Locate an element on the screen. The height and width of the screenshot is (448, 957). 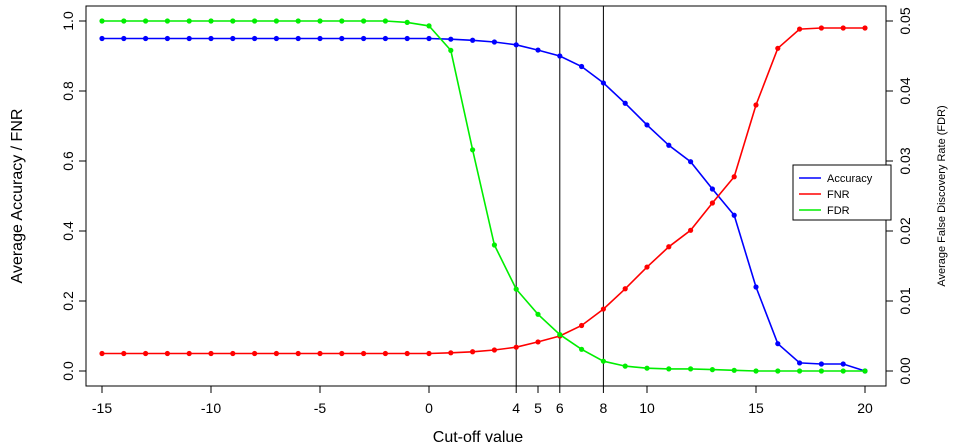
x-axis: -15 -10 -5 0 4 5 6 8 10 15 20 is located at coordinates (482, 401).